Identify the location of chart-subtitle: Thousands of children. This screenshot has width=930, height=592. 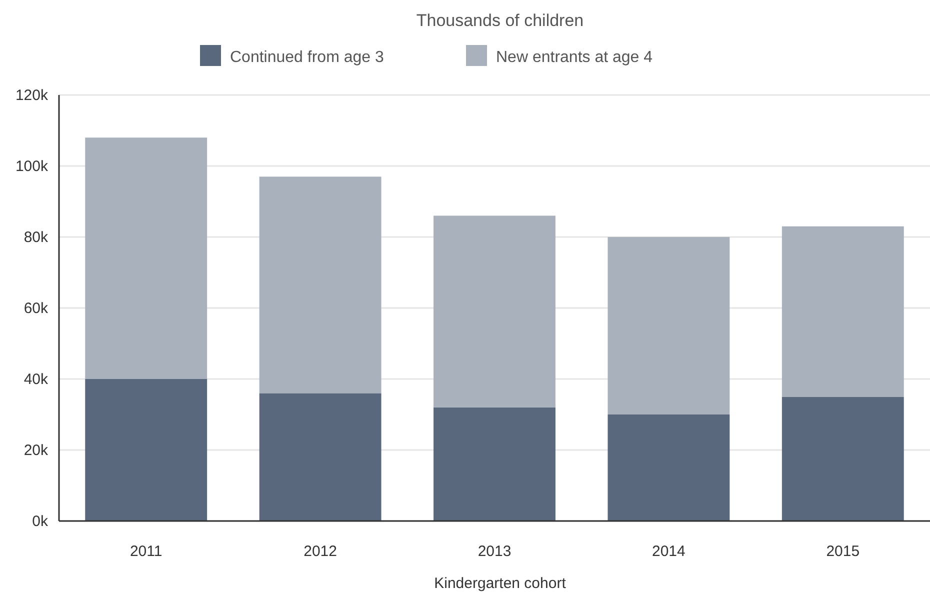
(500, 20).